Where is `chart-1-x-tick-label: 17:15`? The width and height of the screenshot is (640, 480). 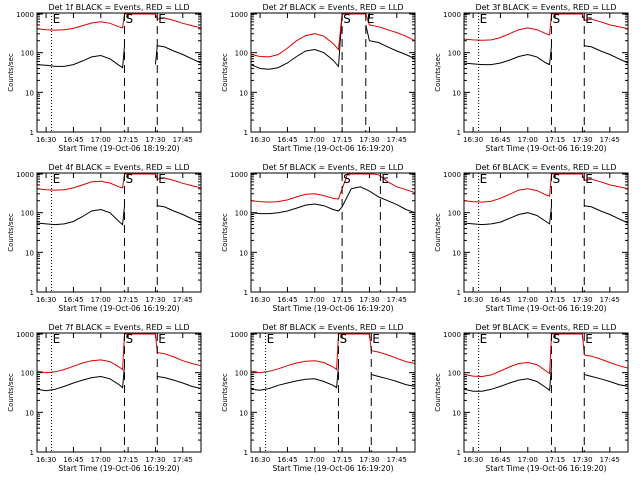
chart-1-x-tick-label: 17:15 is located at coordinates (128, 140).